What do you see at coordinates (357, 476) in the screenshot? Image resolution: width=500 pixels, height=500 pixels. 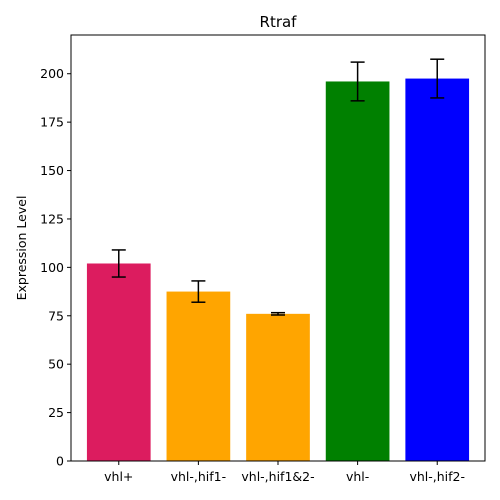 I see `x-tick-label: vhl-` at bounding box center [357, 476].